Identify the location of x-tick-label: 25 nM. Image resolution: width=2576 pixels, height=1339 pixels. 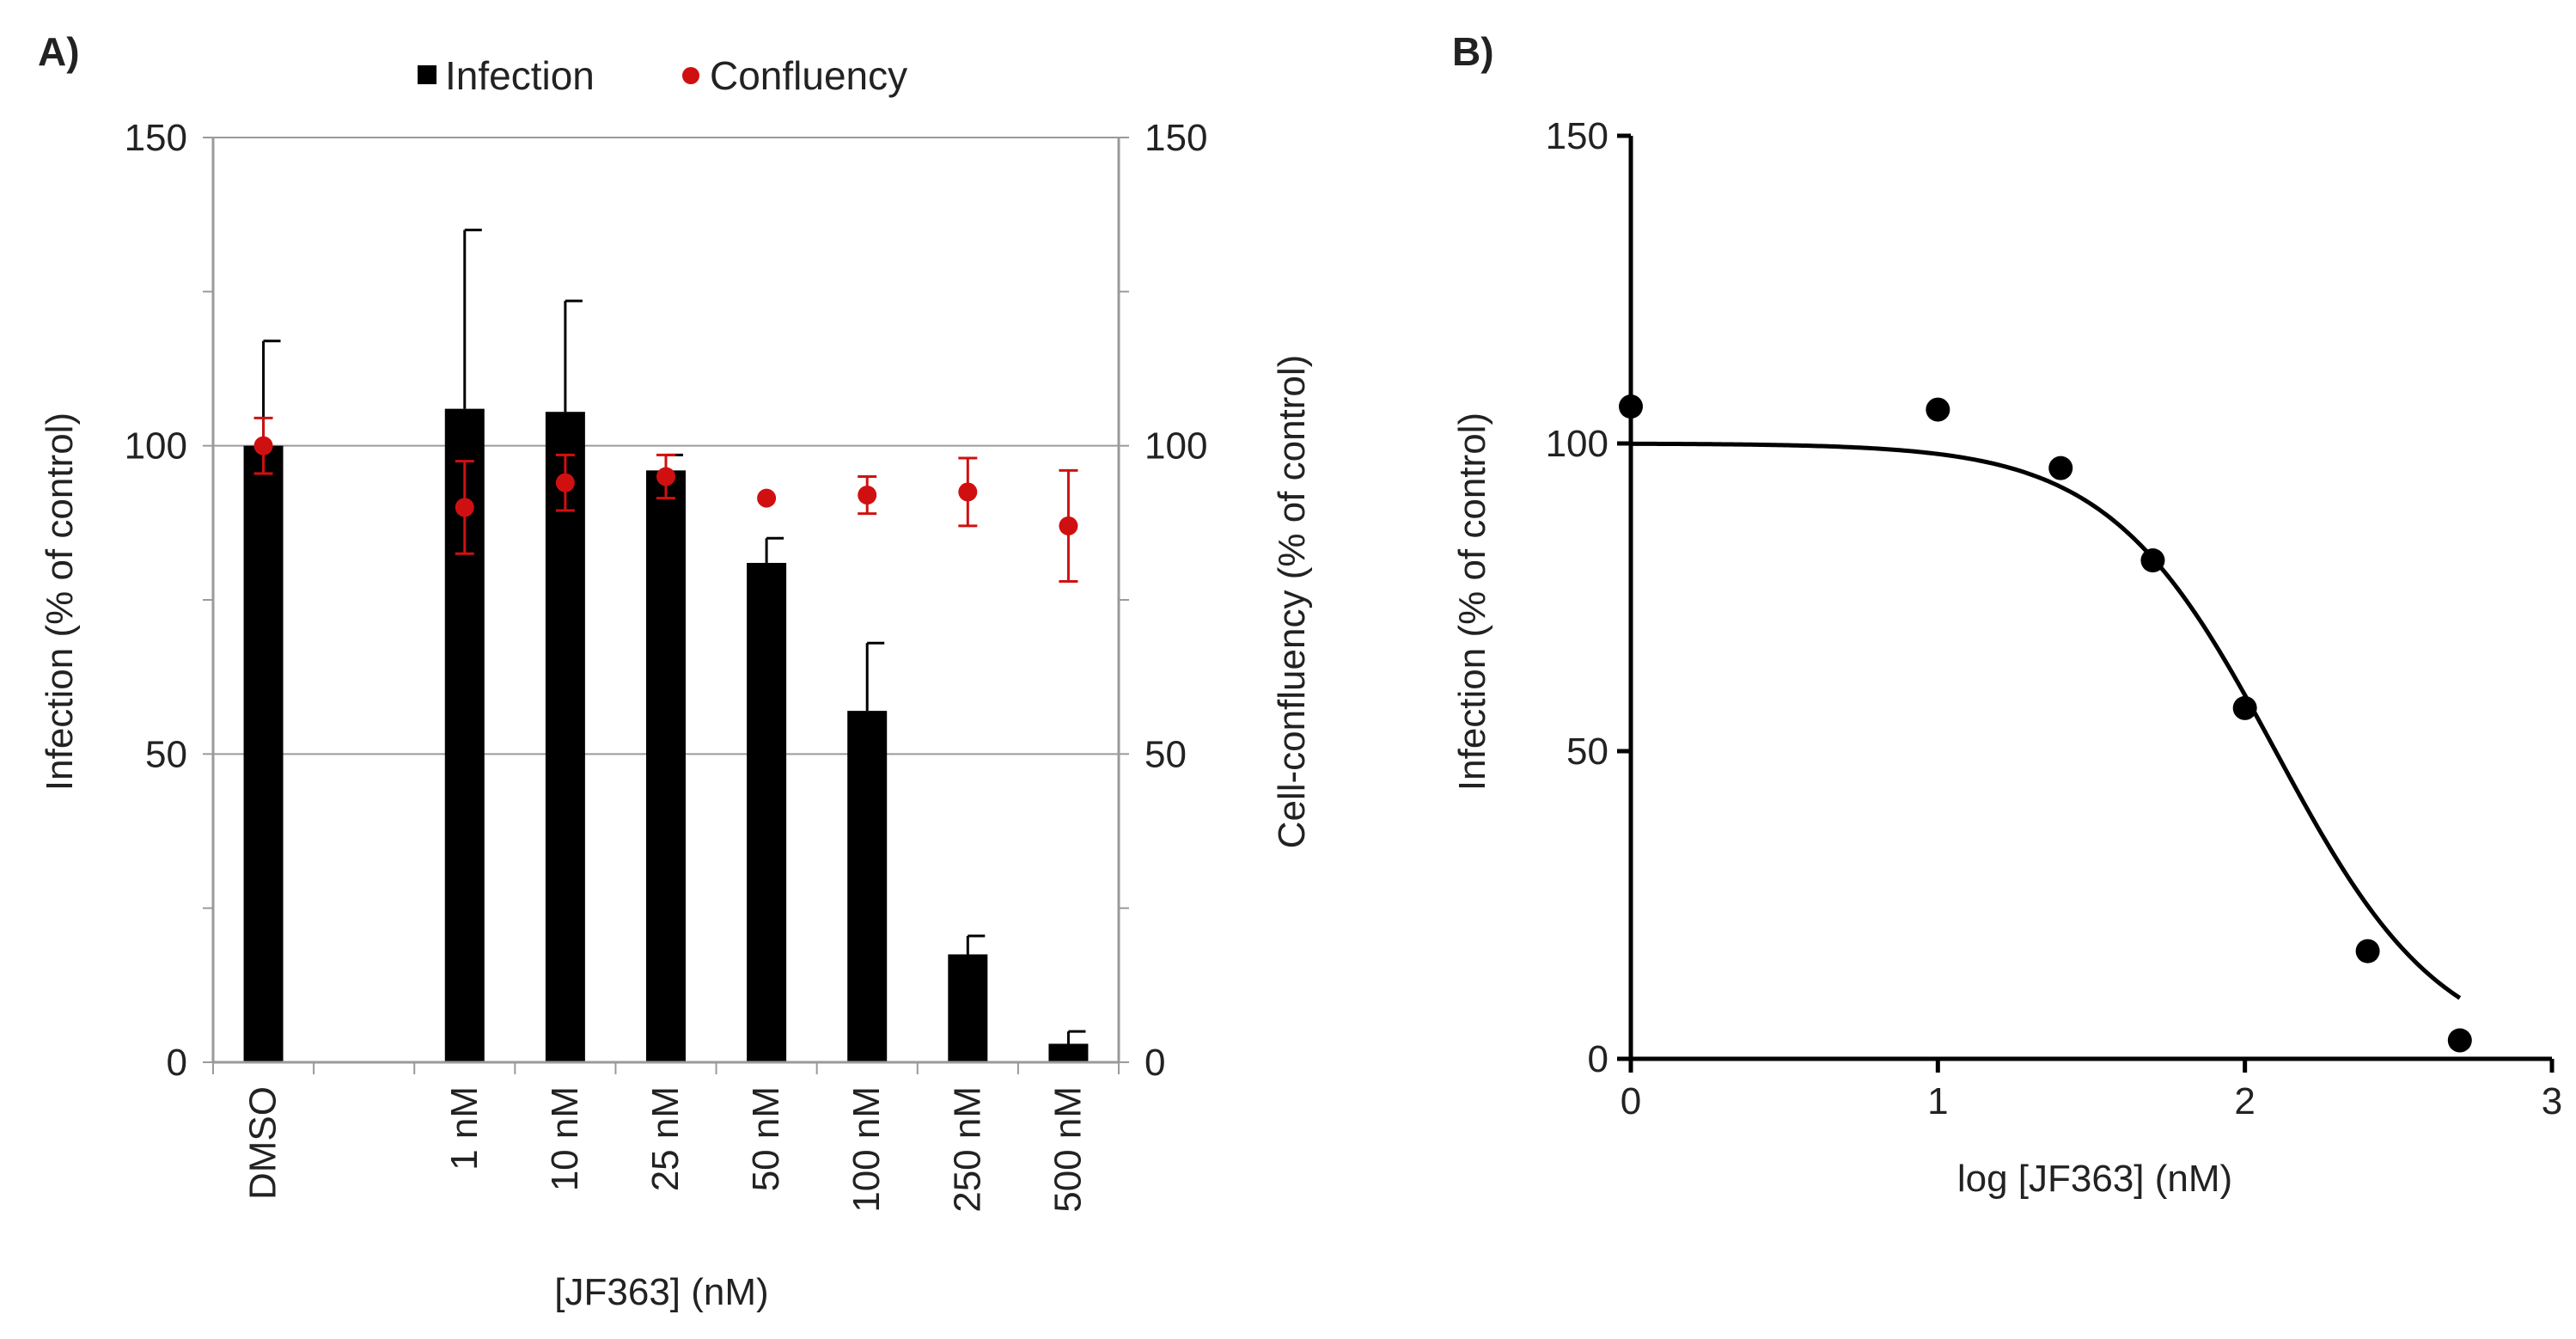
(665, 1138).